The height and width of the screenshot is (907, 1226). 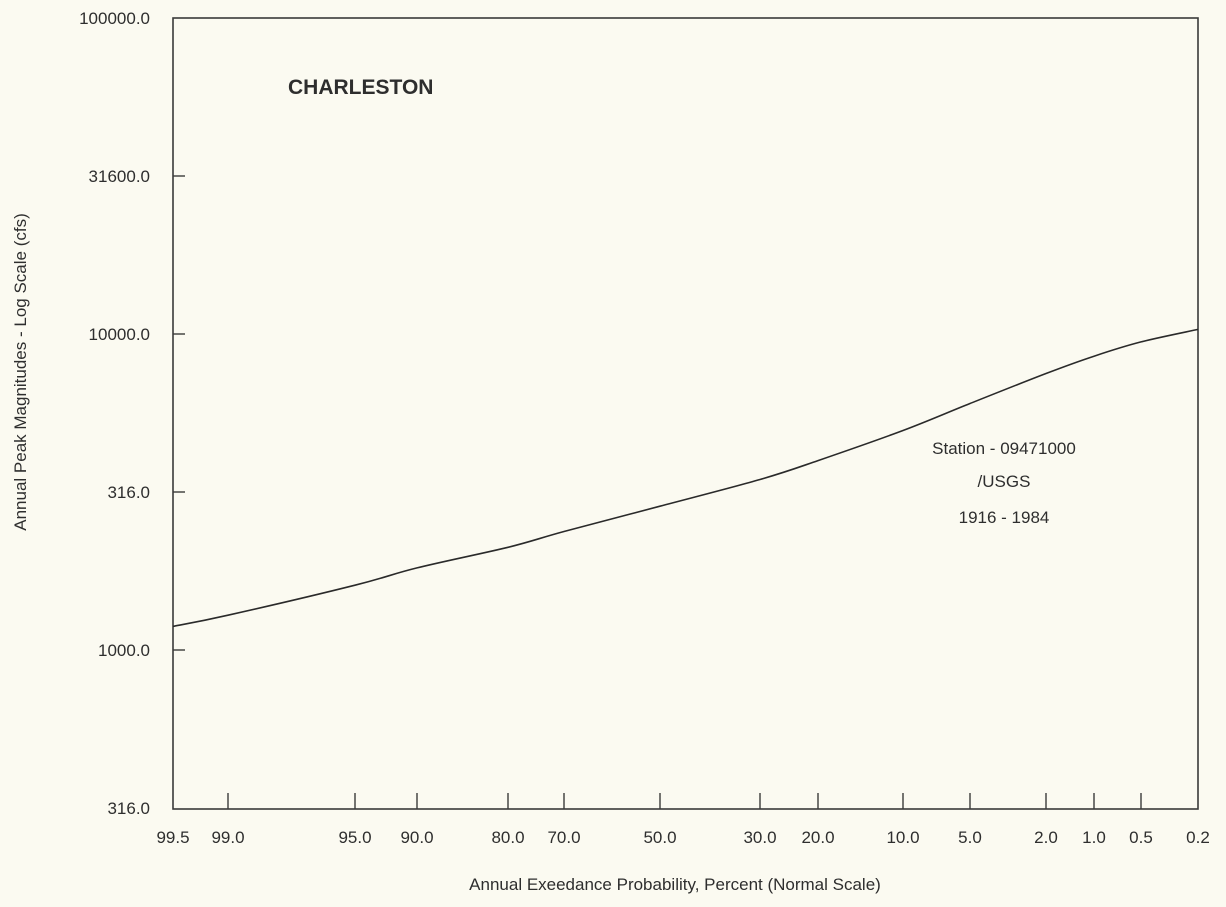 What do you see at coordinates (507, 837) in the screenshot?
I see `x-tick-label: 80.0` at bounding box center [507, 837].